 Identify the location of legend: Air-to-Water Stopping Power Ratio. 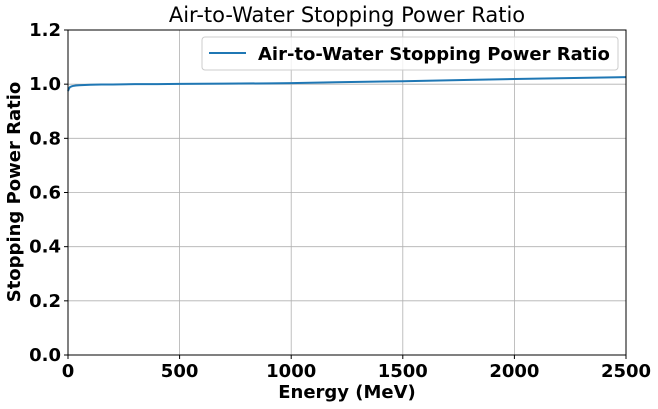
(410, 53).